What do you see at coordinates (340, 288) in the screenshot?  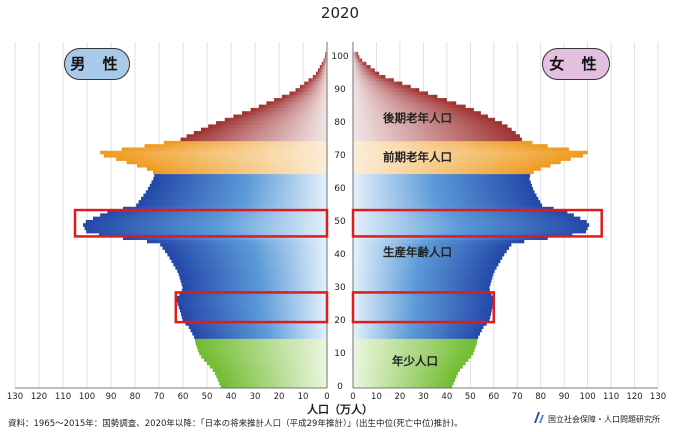 I see `y-tick-label: 30` at bounding box center [340, 288].